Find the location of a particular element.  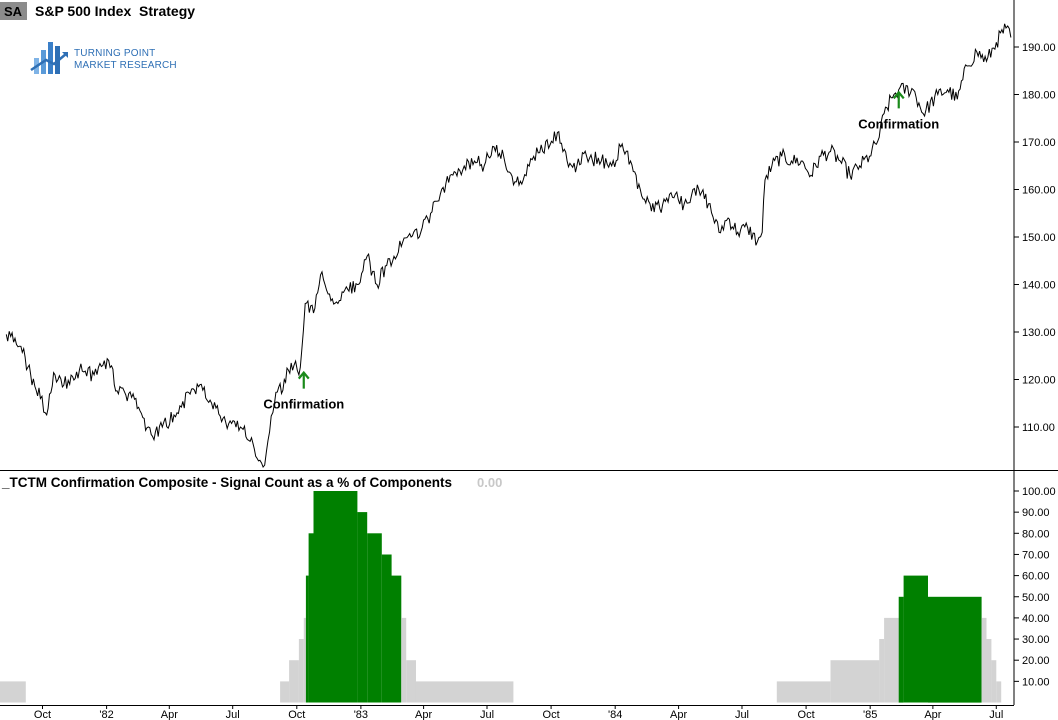

indicator-y-tick-label: 100.00 is located at coordinates (1039, 492).